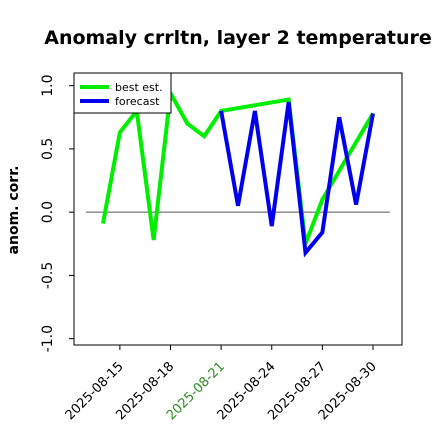 The width and height of the screenshot is (440, 440). What do you see at coordinates (48, 86) in the screenshot?
I see `y-tick-label: 1.0` at bounding box center [48, 86].